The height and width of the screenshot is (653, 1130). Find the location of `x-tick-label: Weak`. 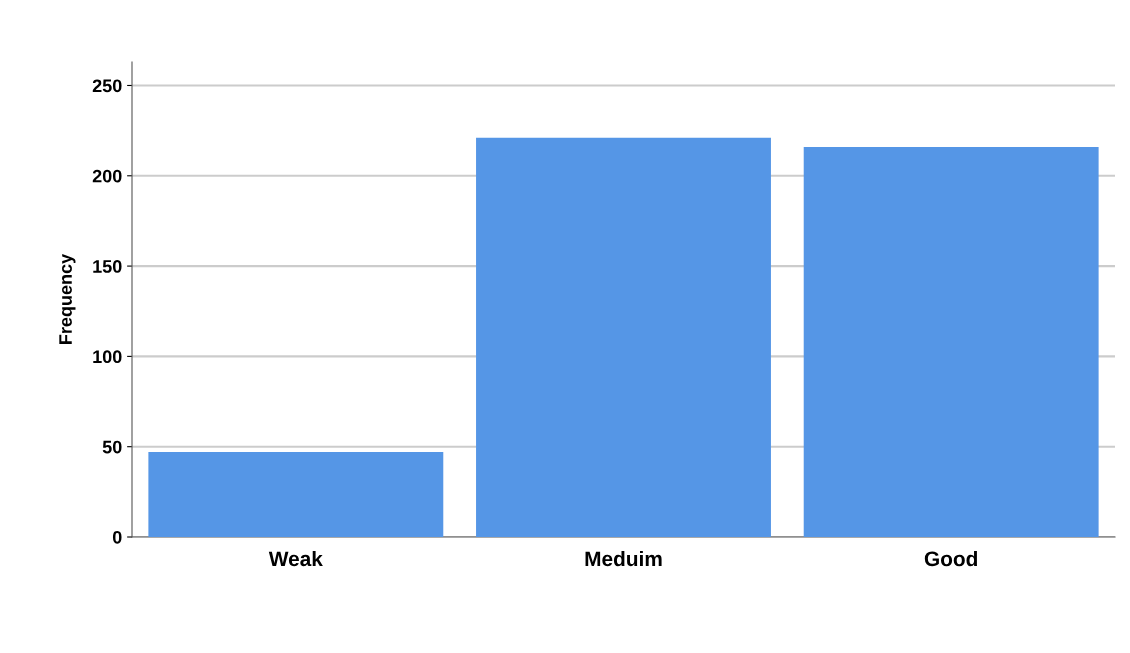

x-tick-label: Weak is located at coordinates (295, 558).